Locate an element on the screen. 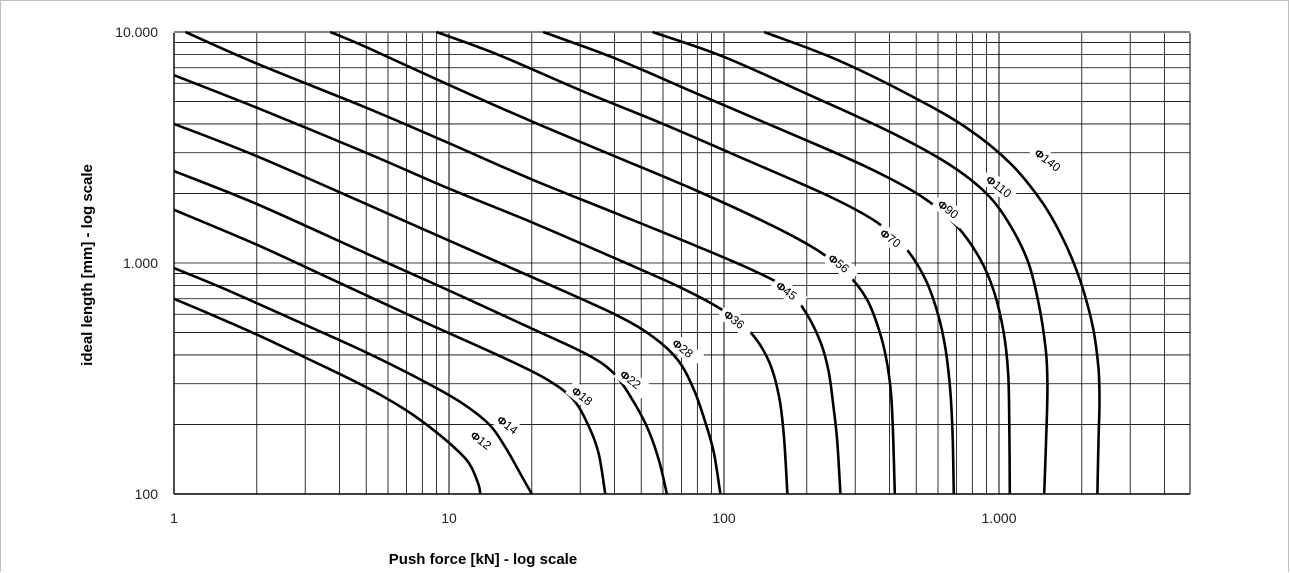  curve-label-70: Φ70 is located at coordinates (892, 240).